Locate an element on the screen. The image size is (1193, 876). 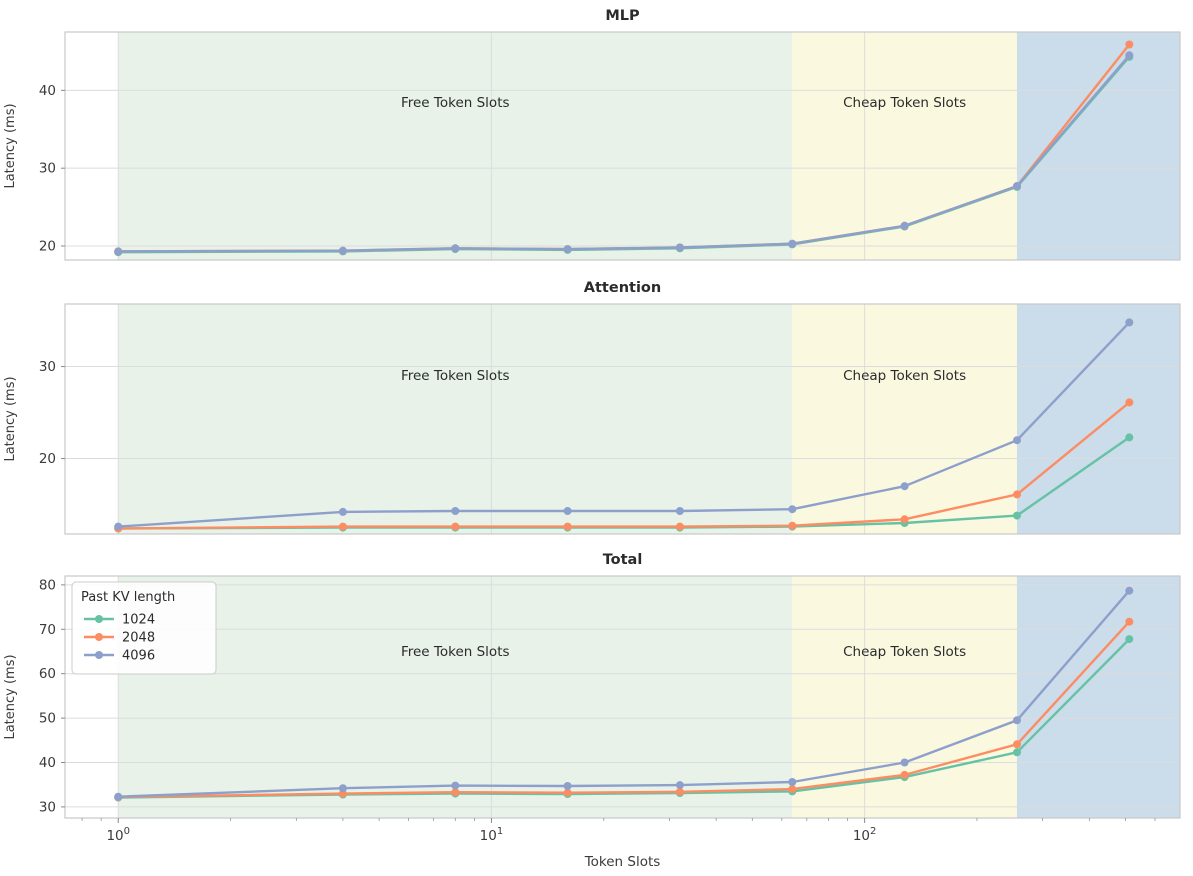
legend-title: Past KV length is located at coordinates (128, 597).